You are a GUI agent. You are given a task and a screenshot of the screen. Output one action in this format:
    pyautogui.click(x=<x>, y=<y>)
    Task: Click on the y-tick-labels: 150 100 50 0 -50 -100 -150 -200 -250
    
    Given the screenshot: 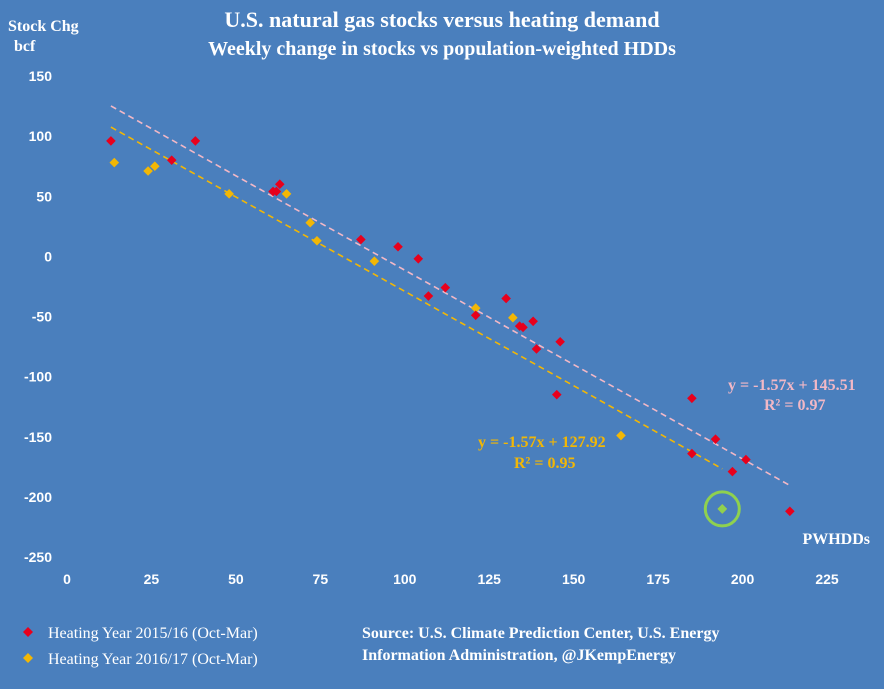 What is the action you would take?
    pyautogui.click(x=38, y=316)
    